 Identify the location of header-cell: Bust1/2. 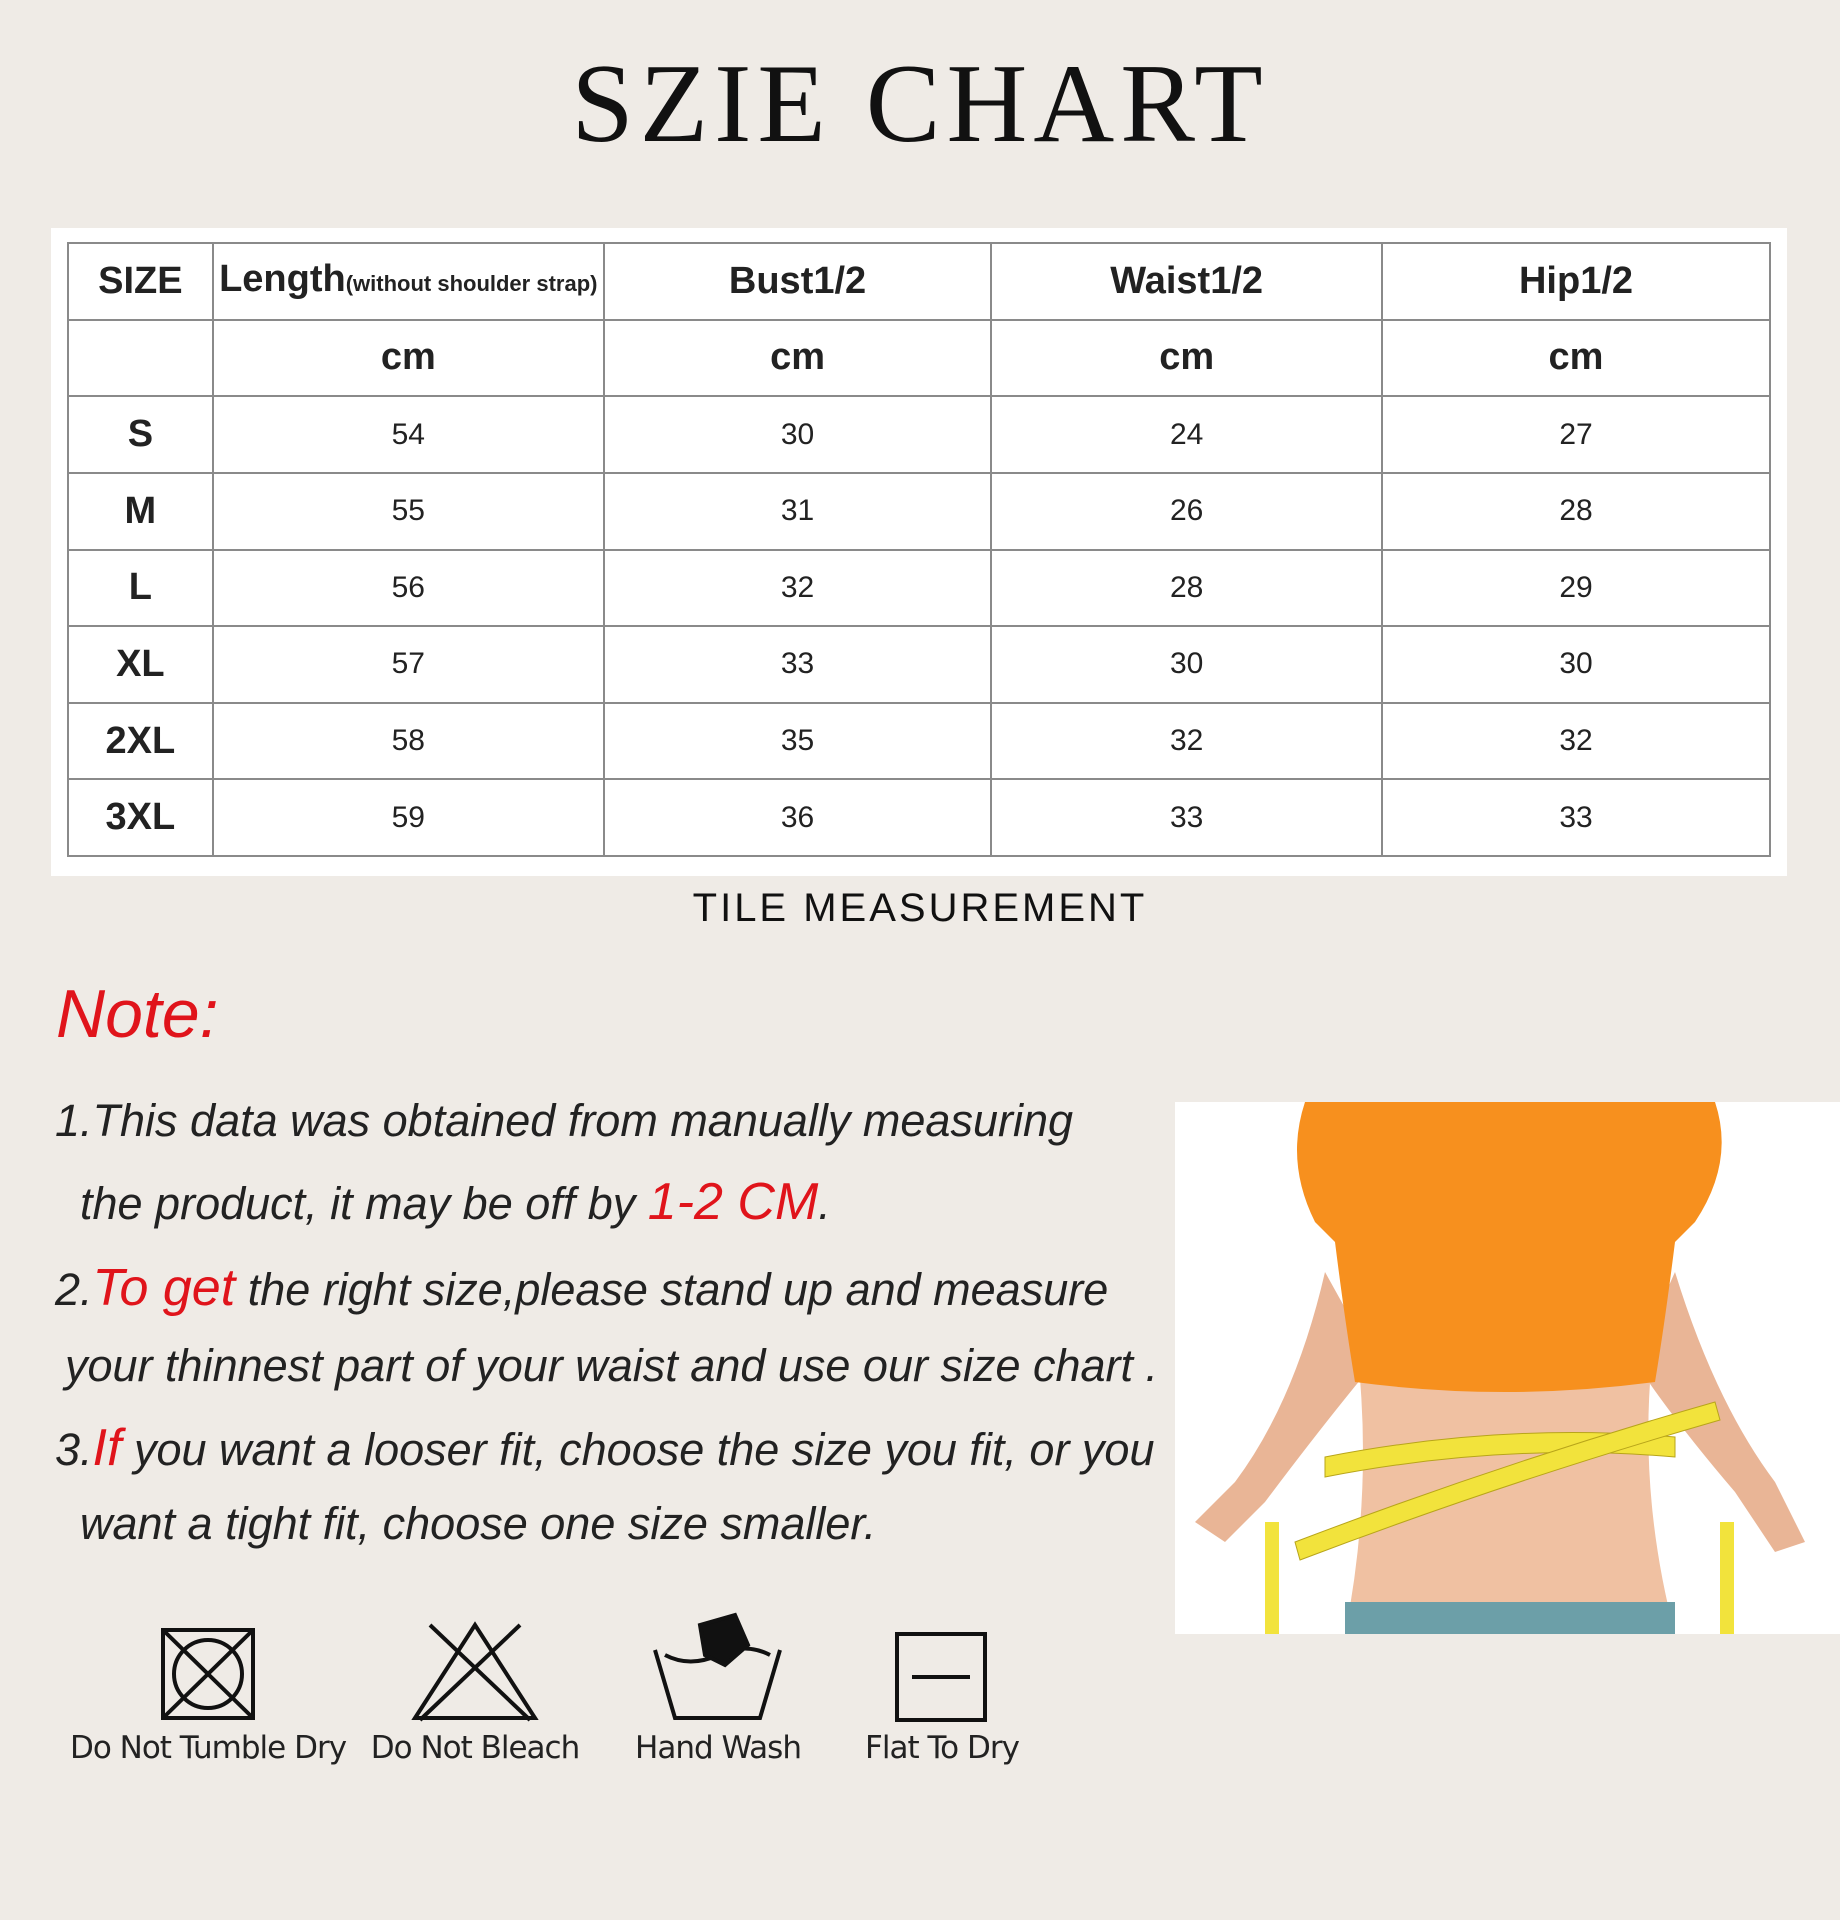
(797, 281).